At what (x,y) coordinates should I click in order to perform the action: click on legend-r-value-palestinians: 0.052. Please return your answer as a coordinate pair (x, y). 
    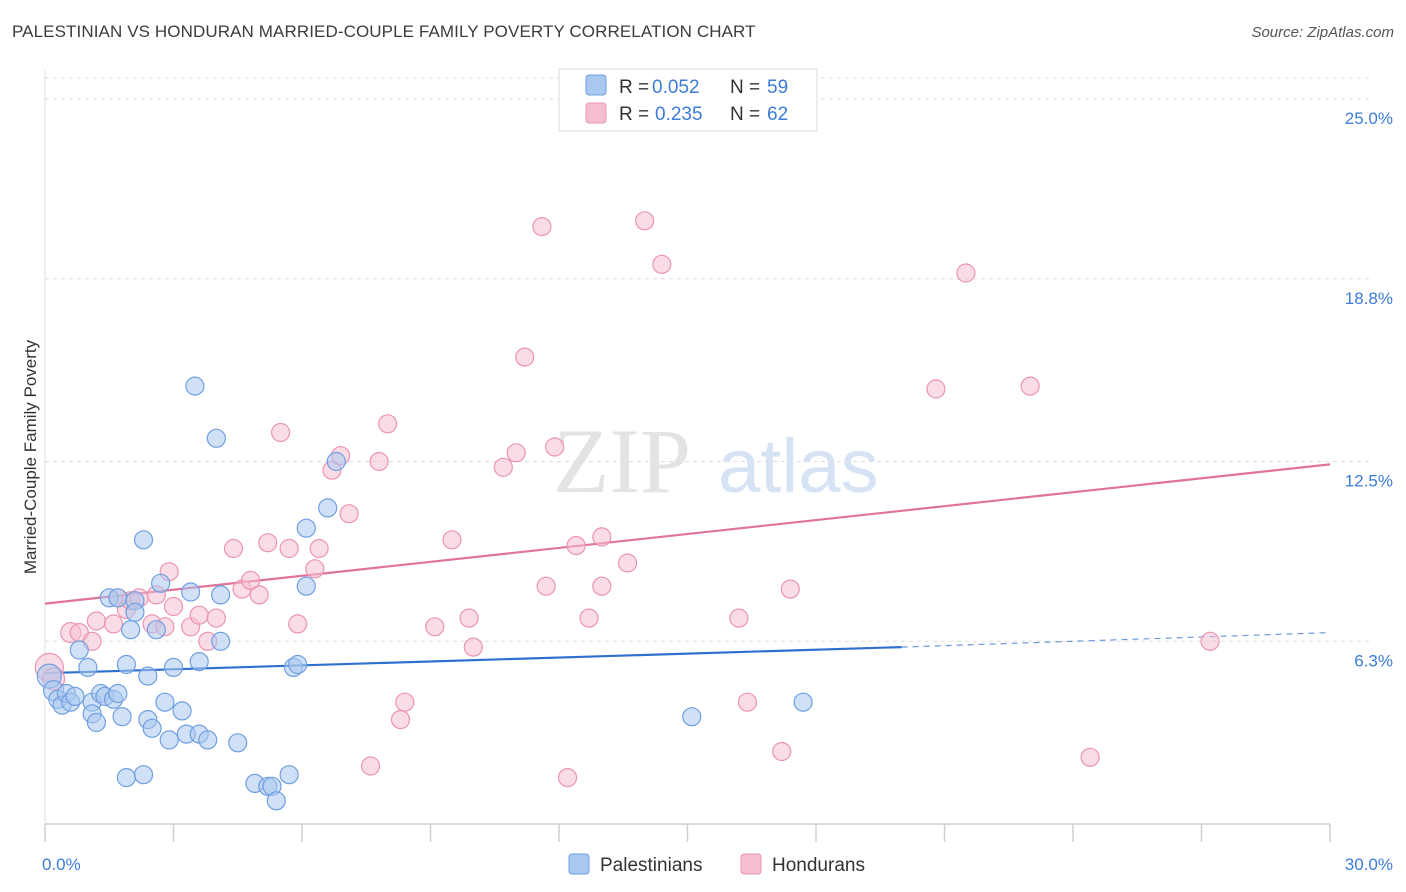
    Looking at the image, I should click on (676, 87).